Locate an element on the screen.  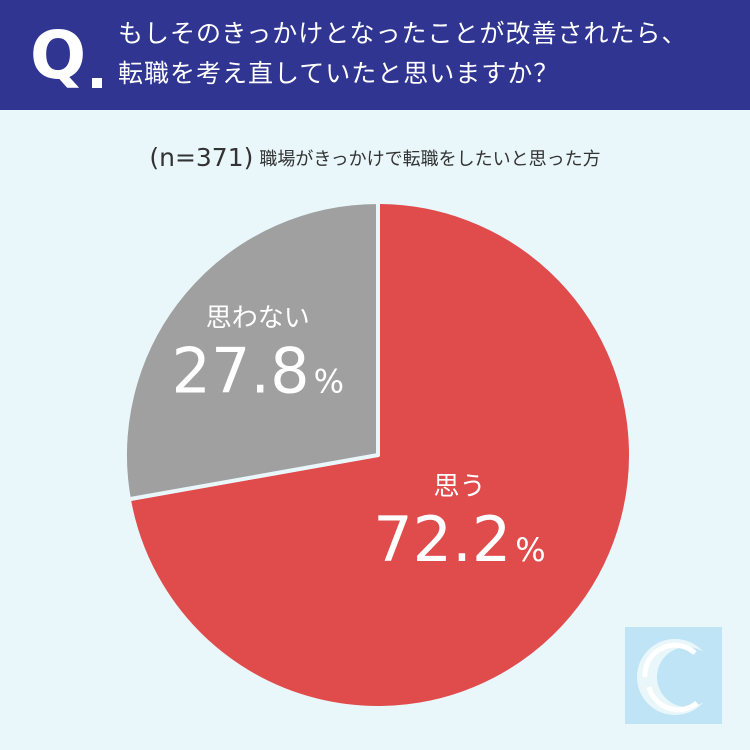
question-line-1: もしそのきっかけとなったことが改善されたら、 is located at coordinates (403, 33).